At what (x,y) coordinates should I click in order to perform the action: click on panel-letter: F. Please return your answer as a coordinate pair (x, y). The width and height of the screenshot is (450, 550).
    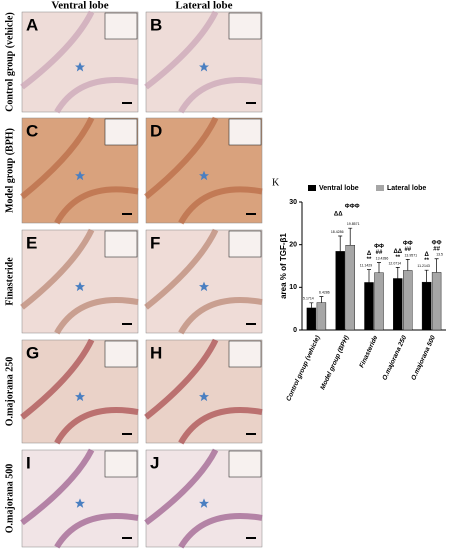
    Looking at the image, I should click on (155, 242).